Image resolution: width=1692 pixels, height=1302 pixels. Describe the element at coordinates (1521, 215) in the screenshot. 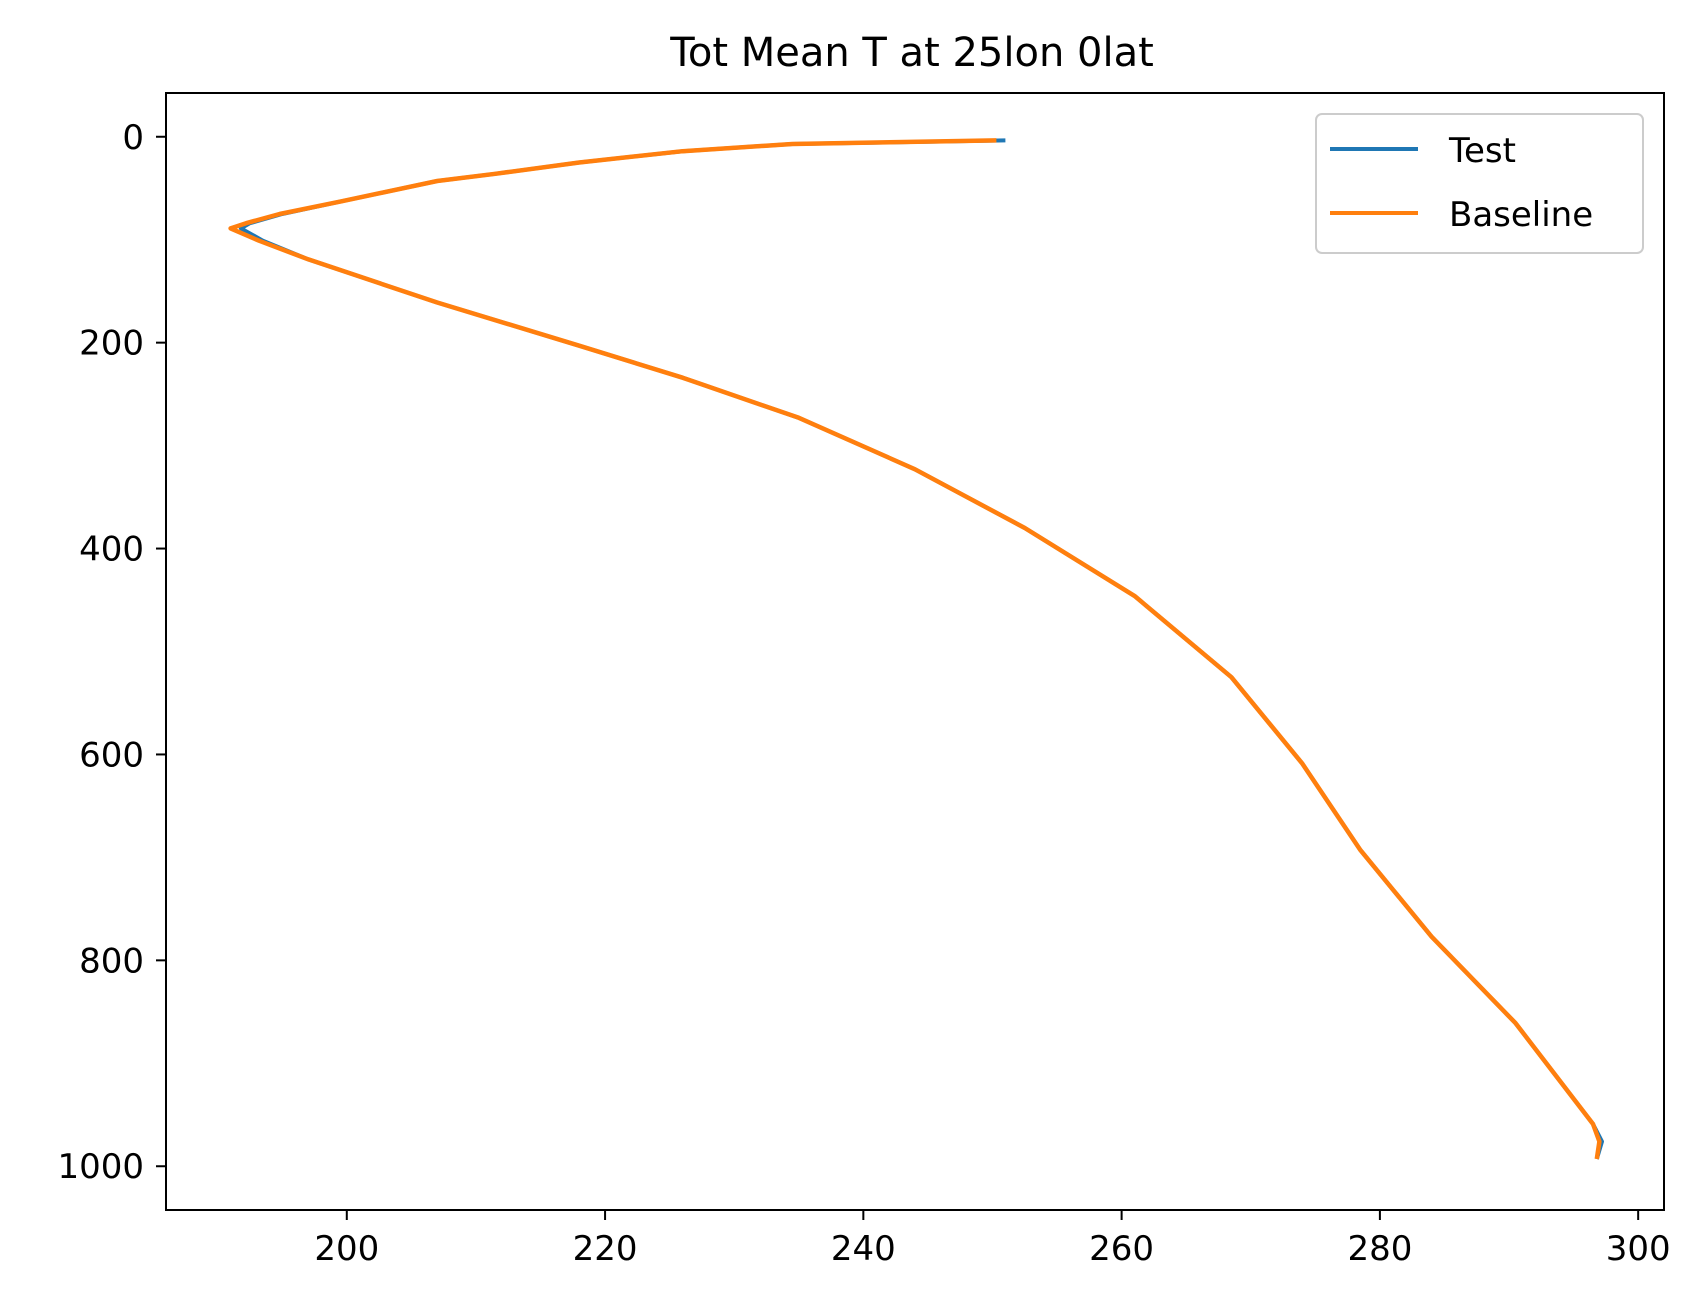

I see `legend-label-baseline: Baseline` at that location.